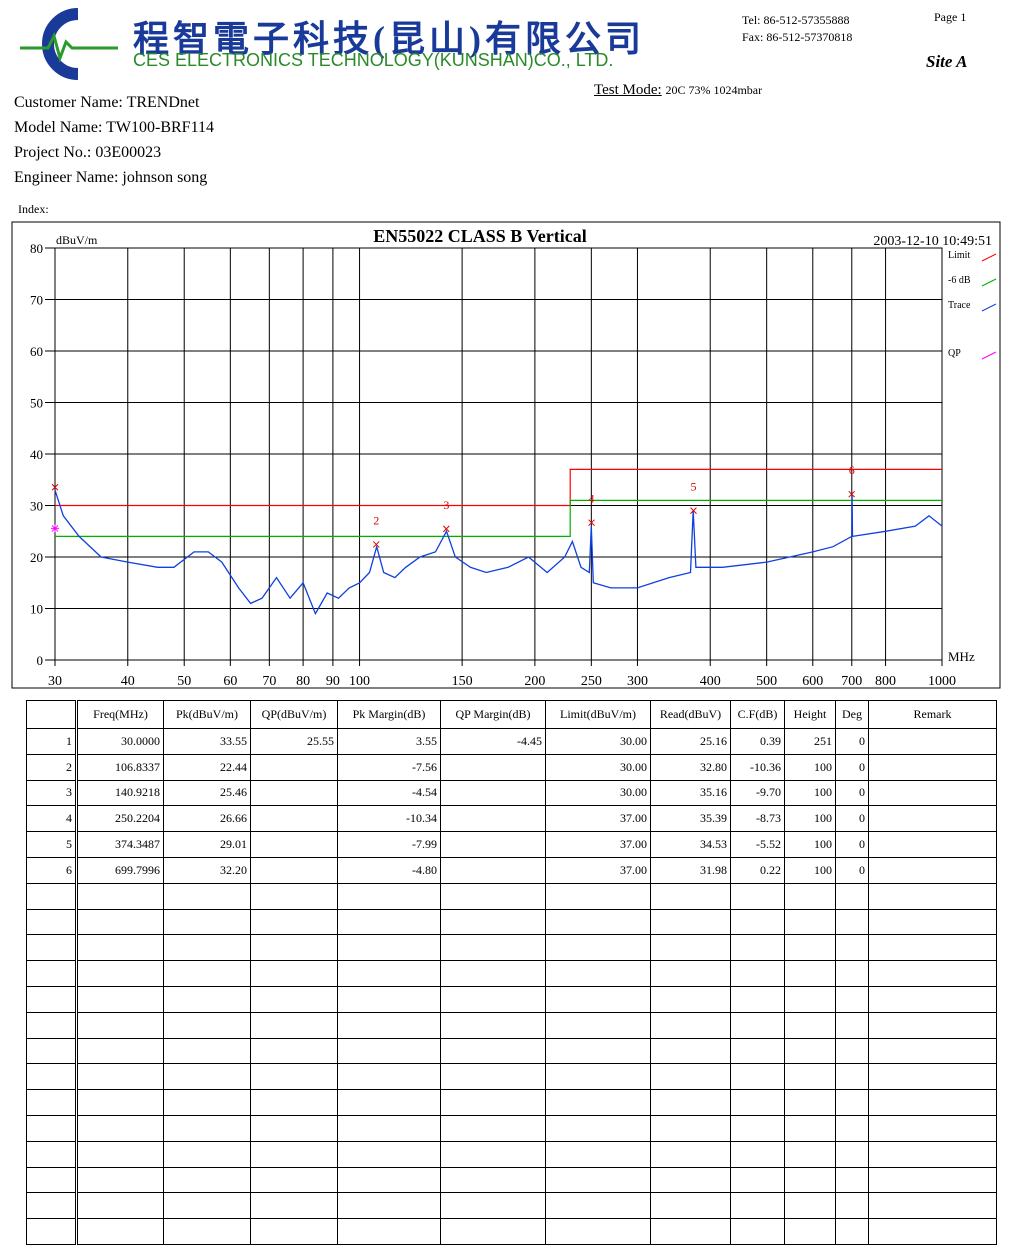 The width and height of the screenshot is (1011, 1252). What do you see at coordinates (446, 505) in the screenshot?
I see `peak-label: 3` at bounding box center [446, 505].